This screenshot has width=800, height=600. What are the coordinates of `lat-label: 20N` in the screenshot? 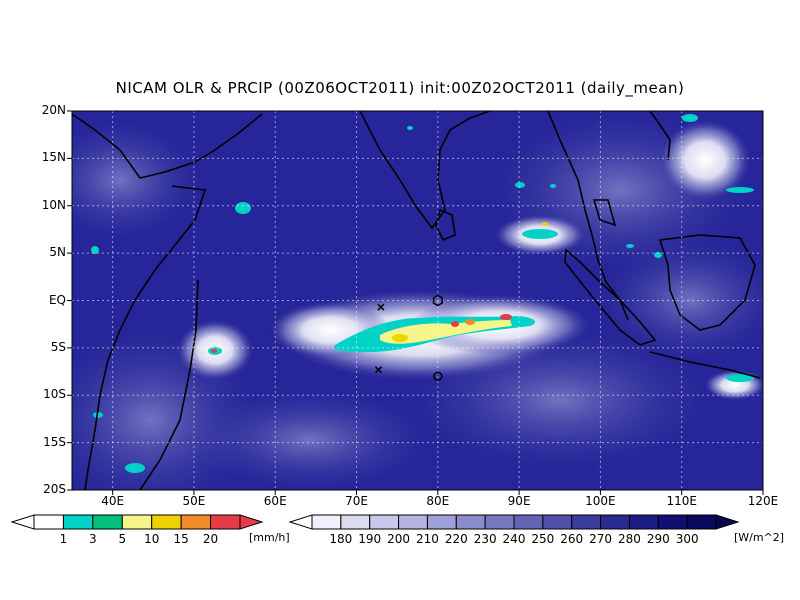 It's located at (53, 110).